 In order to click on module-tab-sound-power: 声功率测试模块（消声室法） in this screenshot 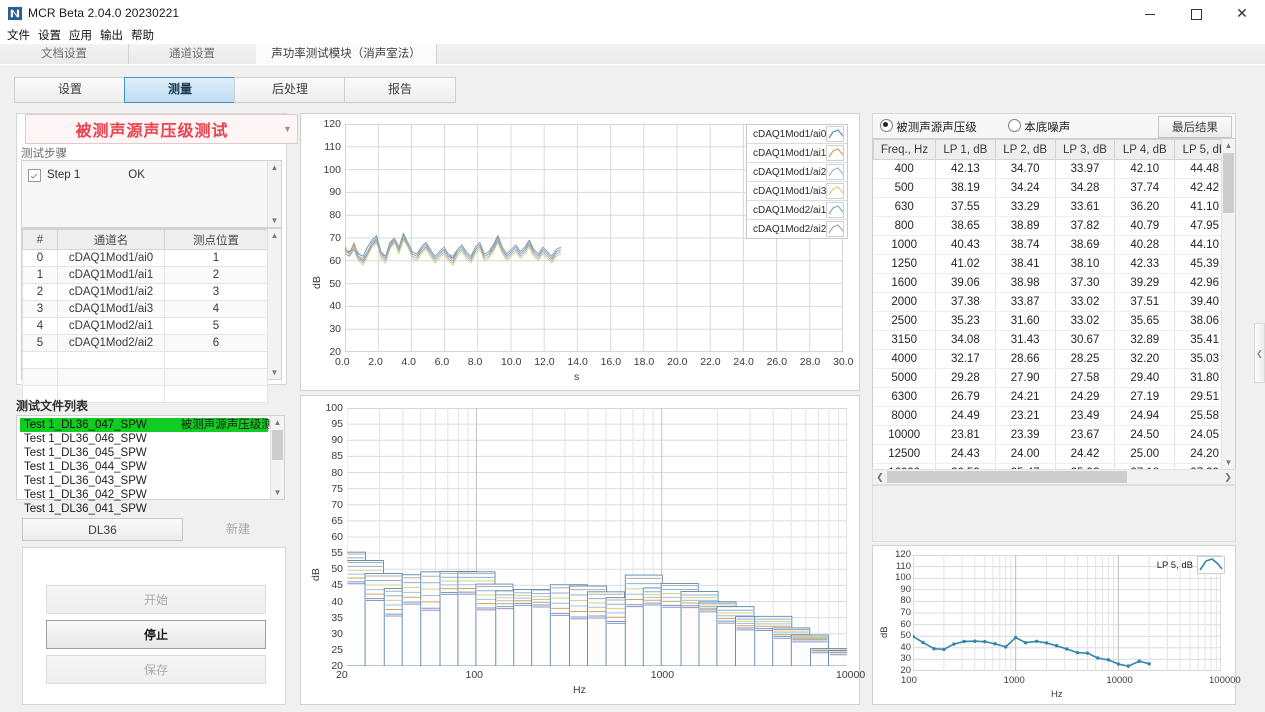, I will do `click(346, 54)`.